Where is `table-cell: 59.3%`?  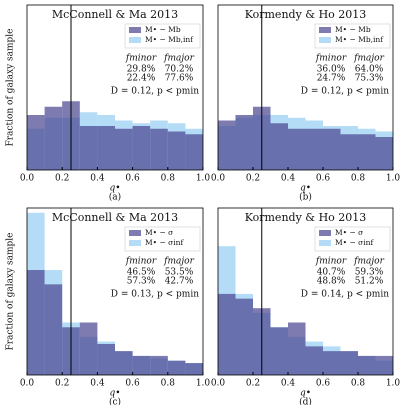
table-cell: 59.3% is located at coordinates (369, 273).